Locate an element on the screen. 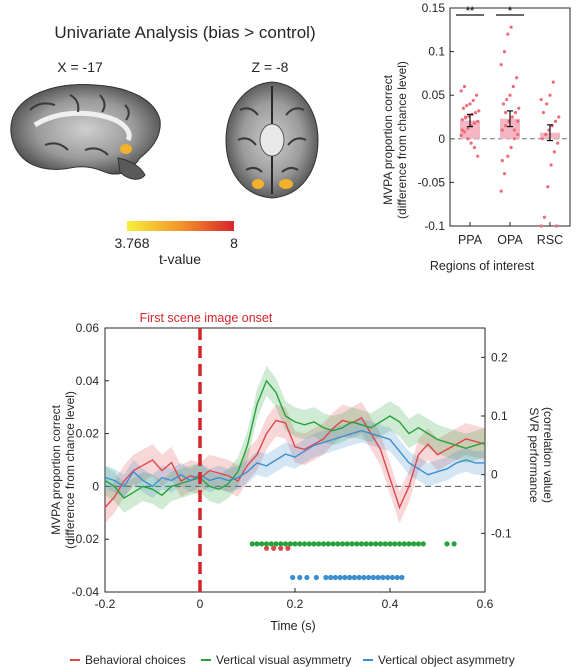 Image resolution: width=588 pixels, height=667 pixels. legend-label-behavioral: Behavioral choices is located at coordinates (135, 660).